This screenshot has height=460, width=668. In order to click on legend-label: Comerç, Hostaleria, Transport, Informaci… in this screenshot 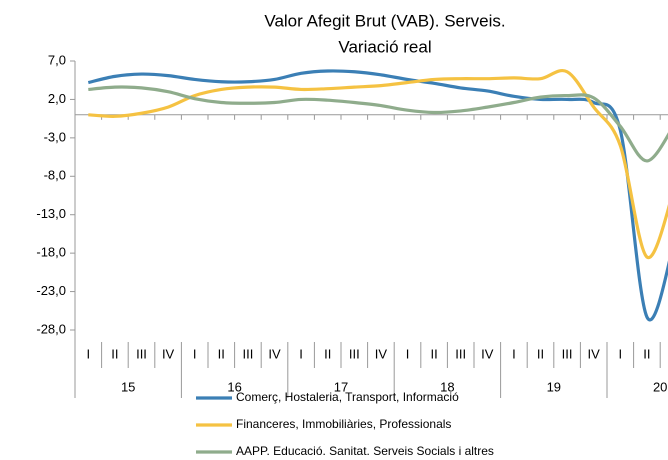, I will do `click(347, 397)`.